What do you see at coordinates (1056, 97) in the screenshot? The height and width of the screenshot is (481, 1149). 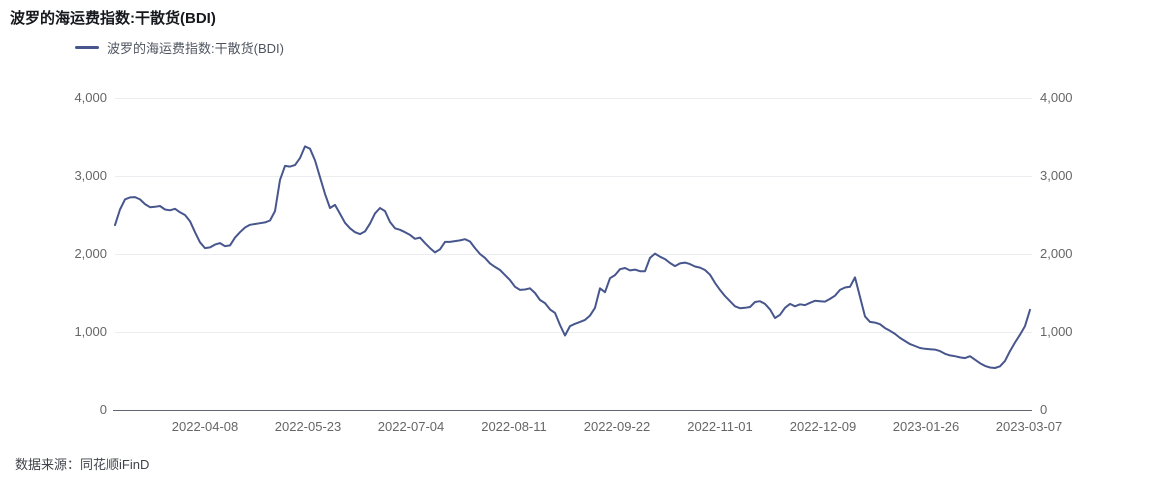 I see `y-axis-tick-label-right: 4,000` at bounding box center [1056, 97].